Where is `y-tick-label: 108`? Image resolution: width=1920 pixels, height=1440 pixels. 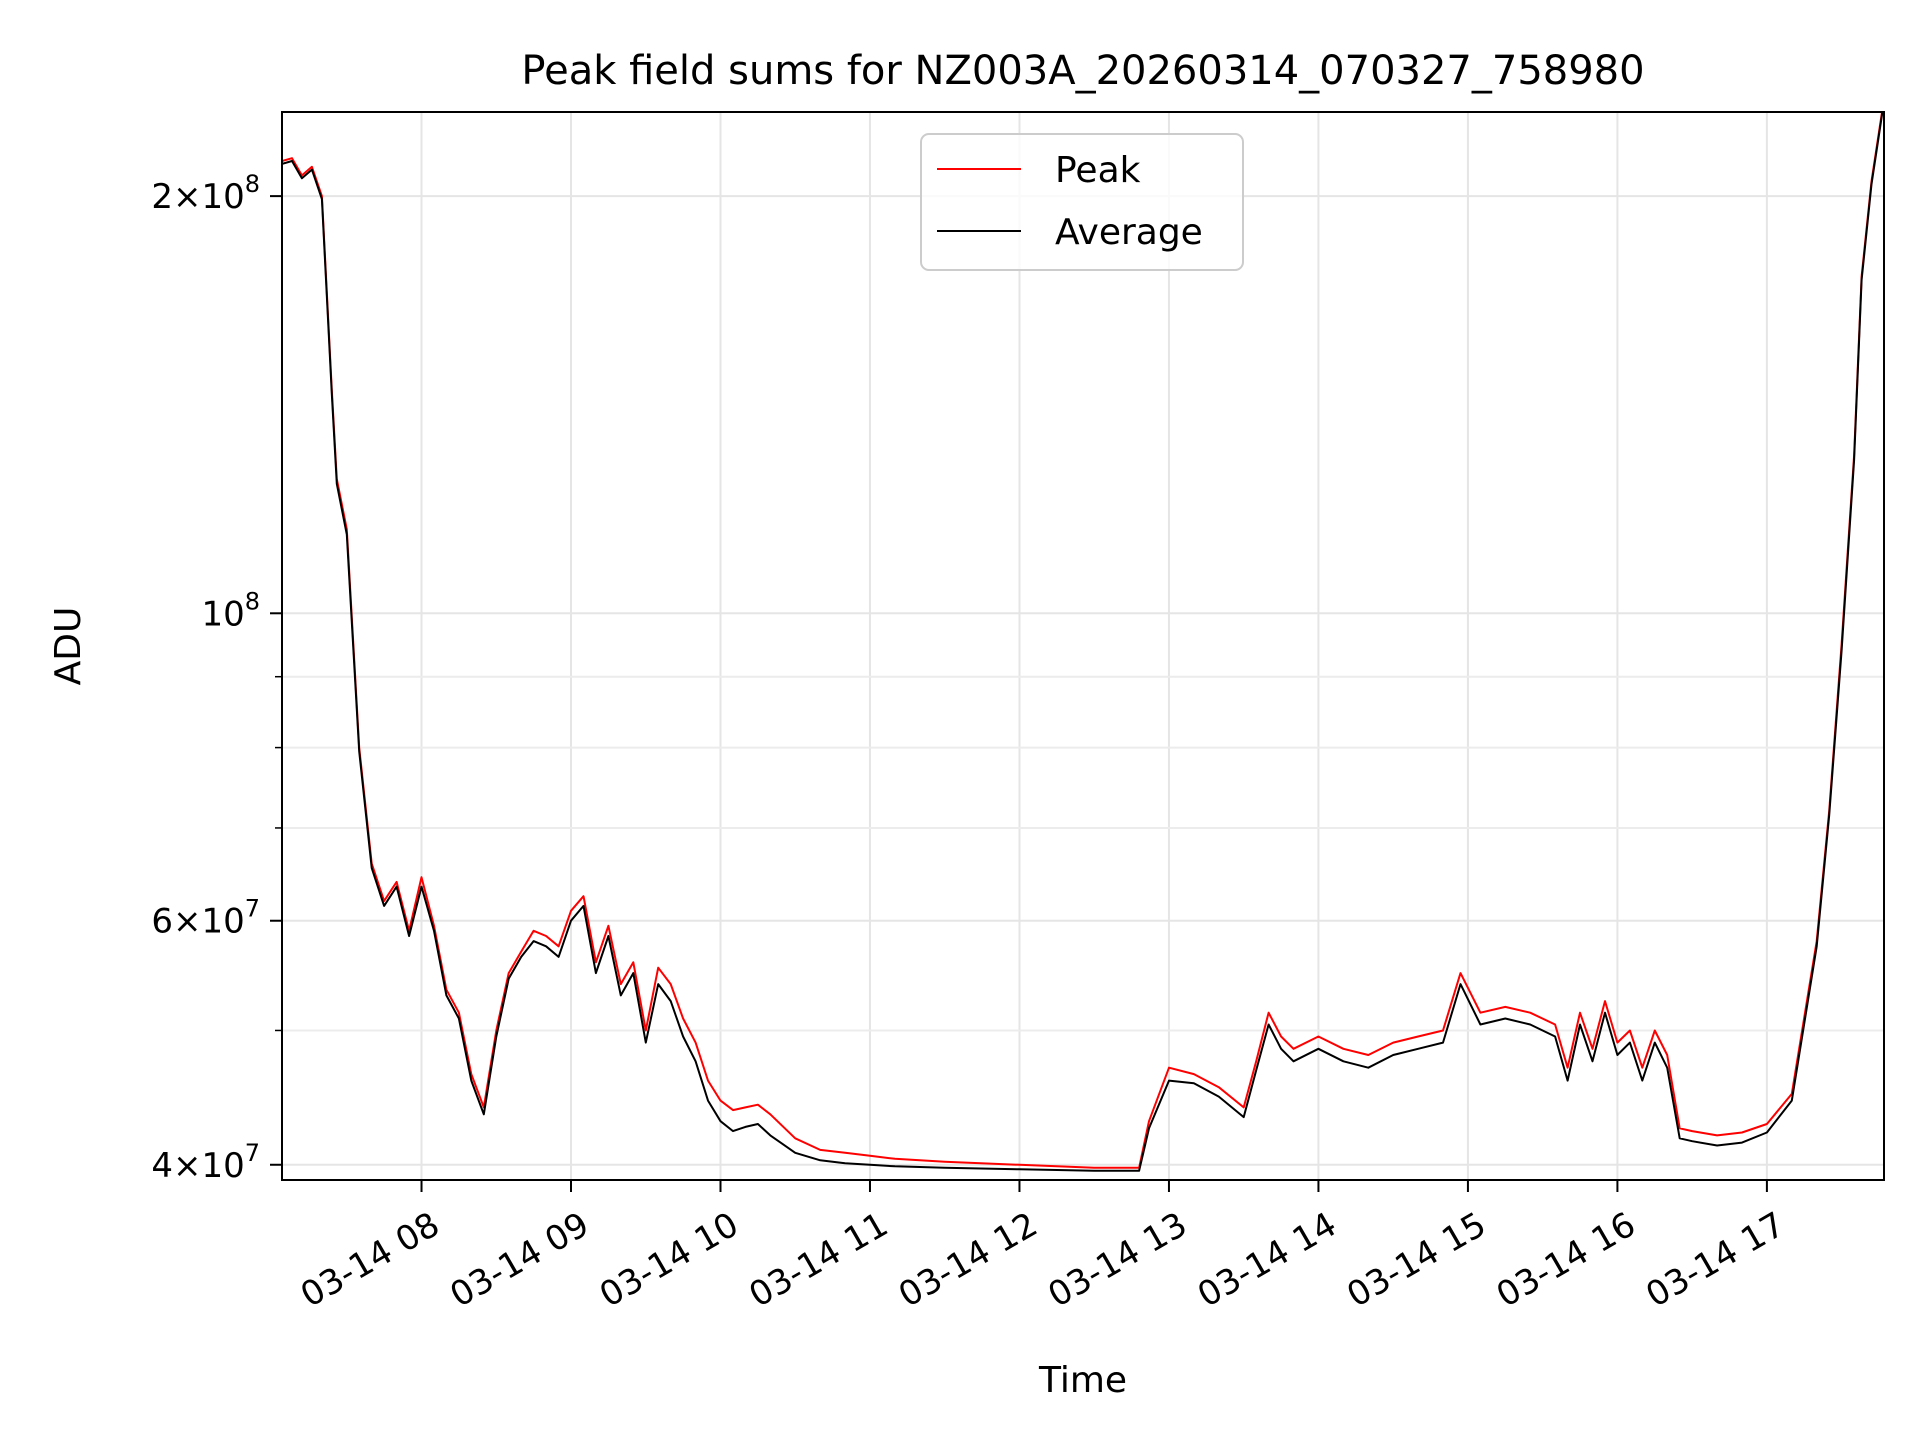
y-tick-label: 108 is located at coordinates (230, 610).